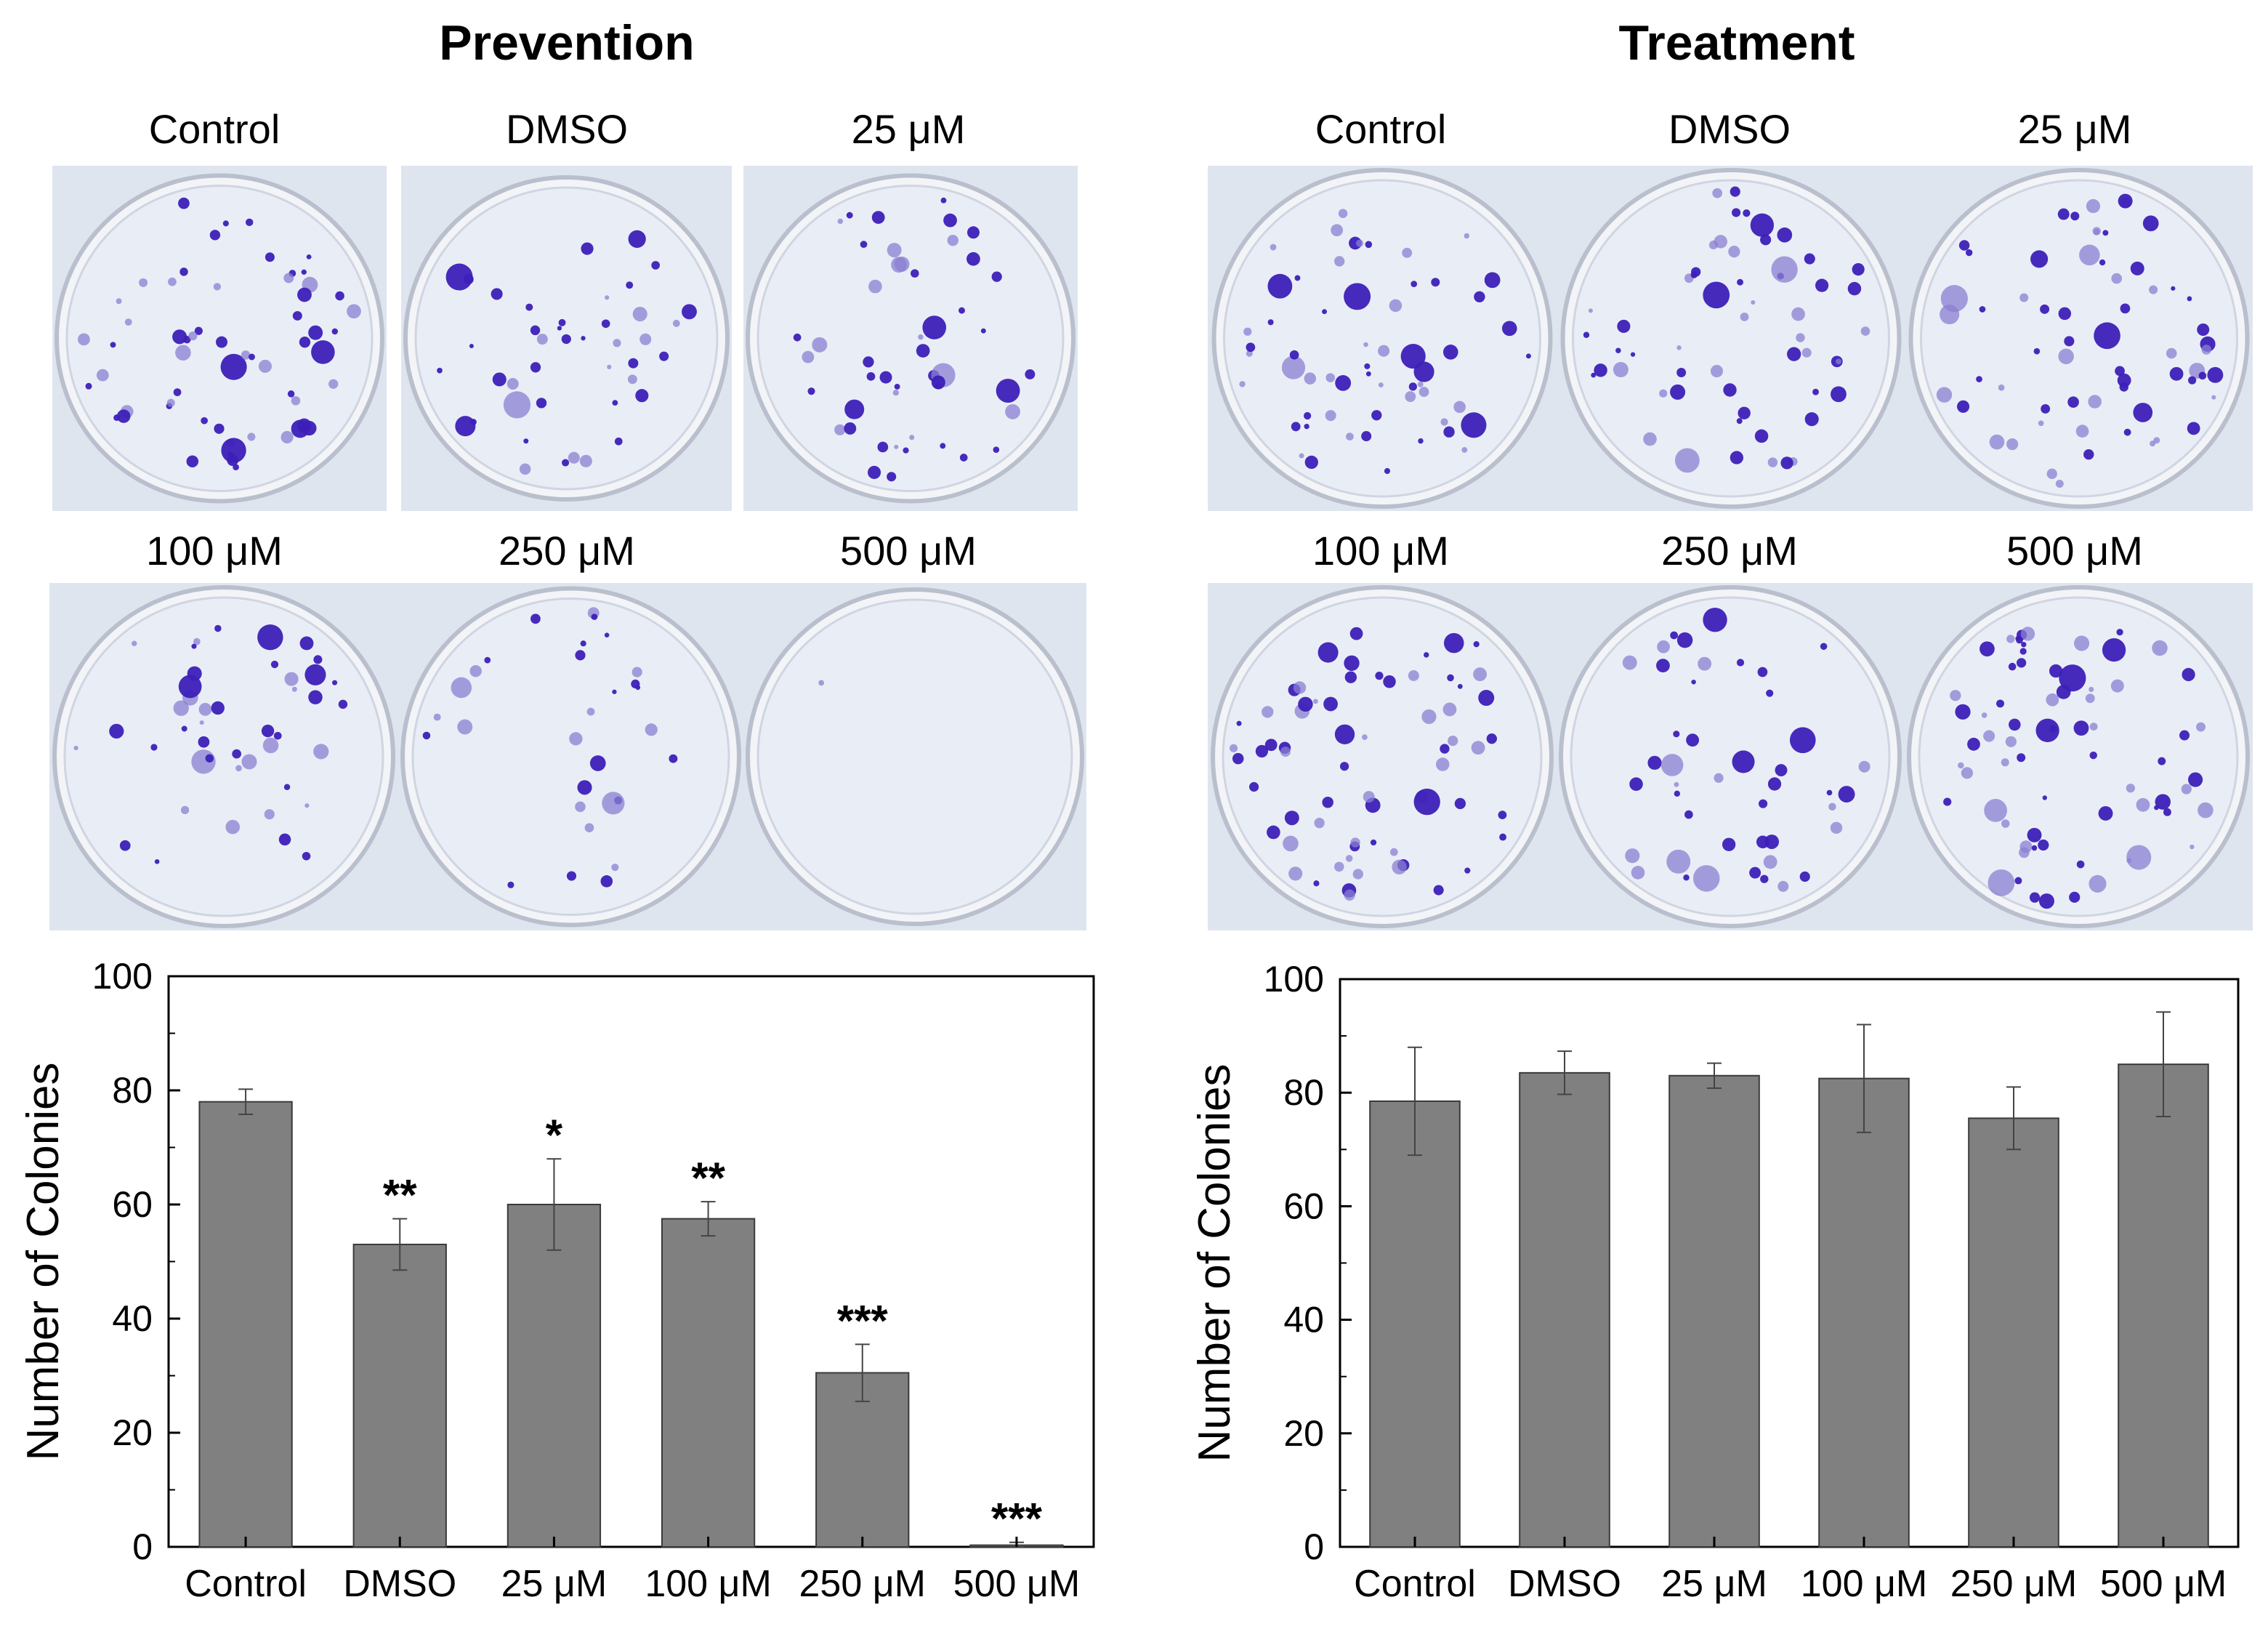  I want to click on bar, so click(399, 1395).